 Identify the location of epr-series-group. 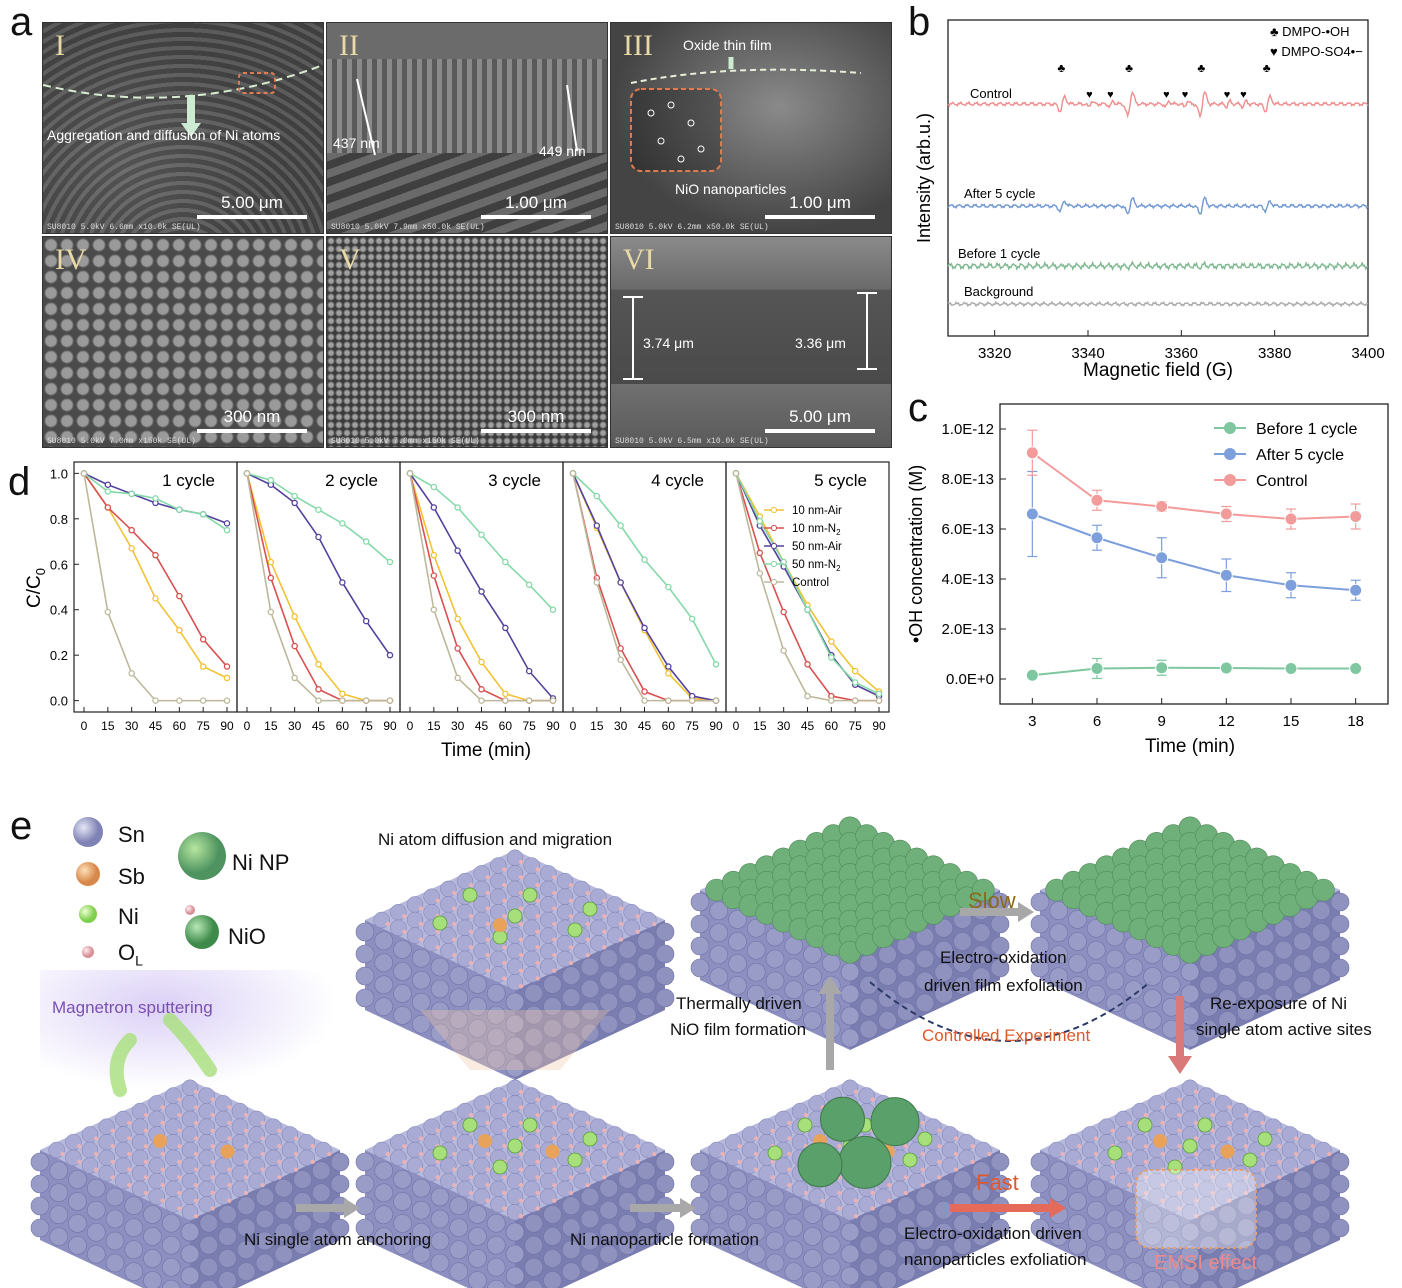
(1158, 199).